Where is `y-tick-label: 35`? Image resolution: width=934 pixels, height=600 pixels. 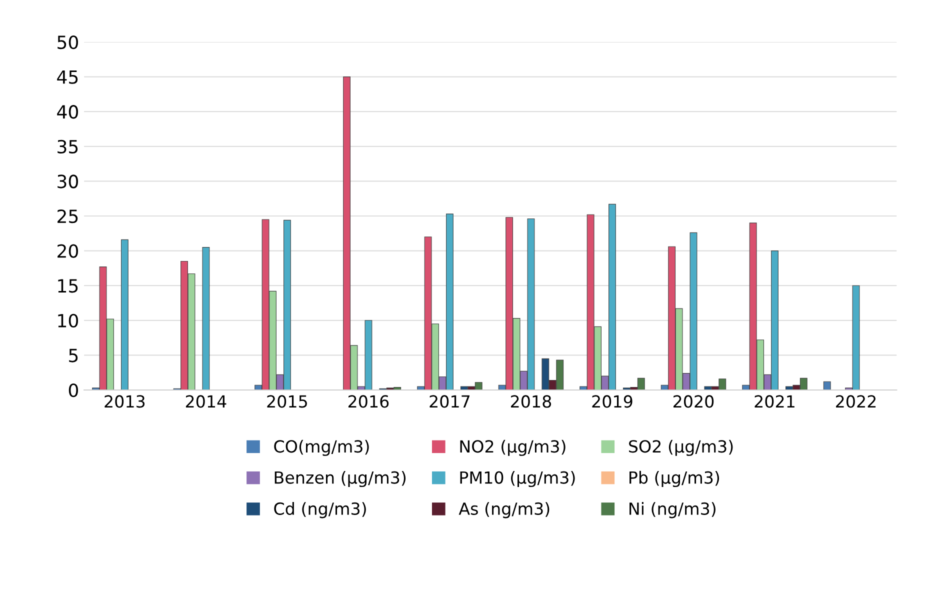 y-tick-label: 35 is located at coordinates (68, 147).